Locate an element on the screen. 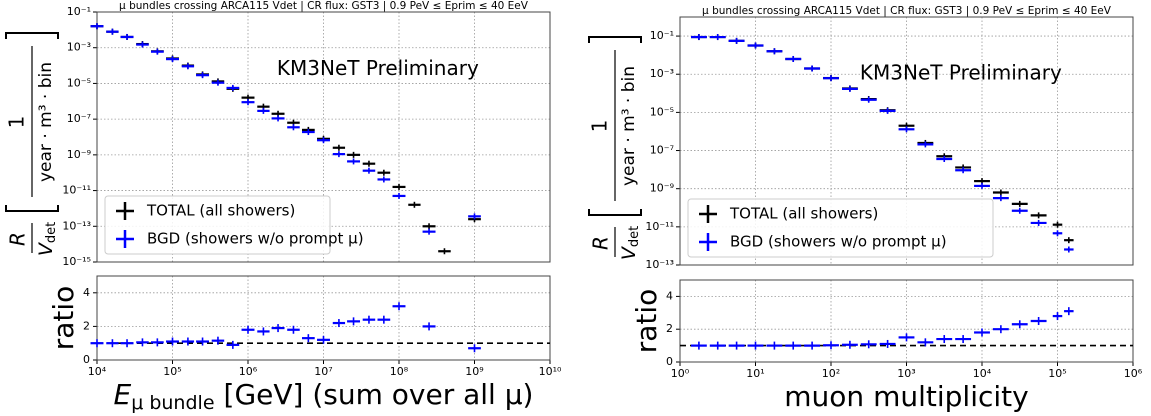  ratio-frame is located at coordinates (906, 321).